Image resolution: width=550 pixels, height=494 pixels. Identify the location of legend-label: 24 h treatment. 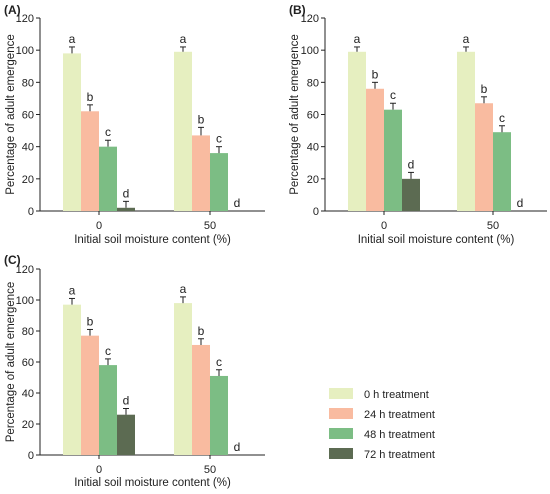
(399, 415).